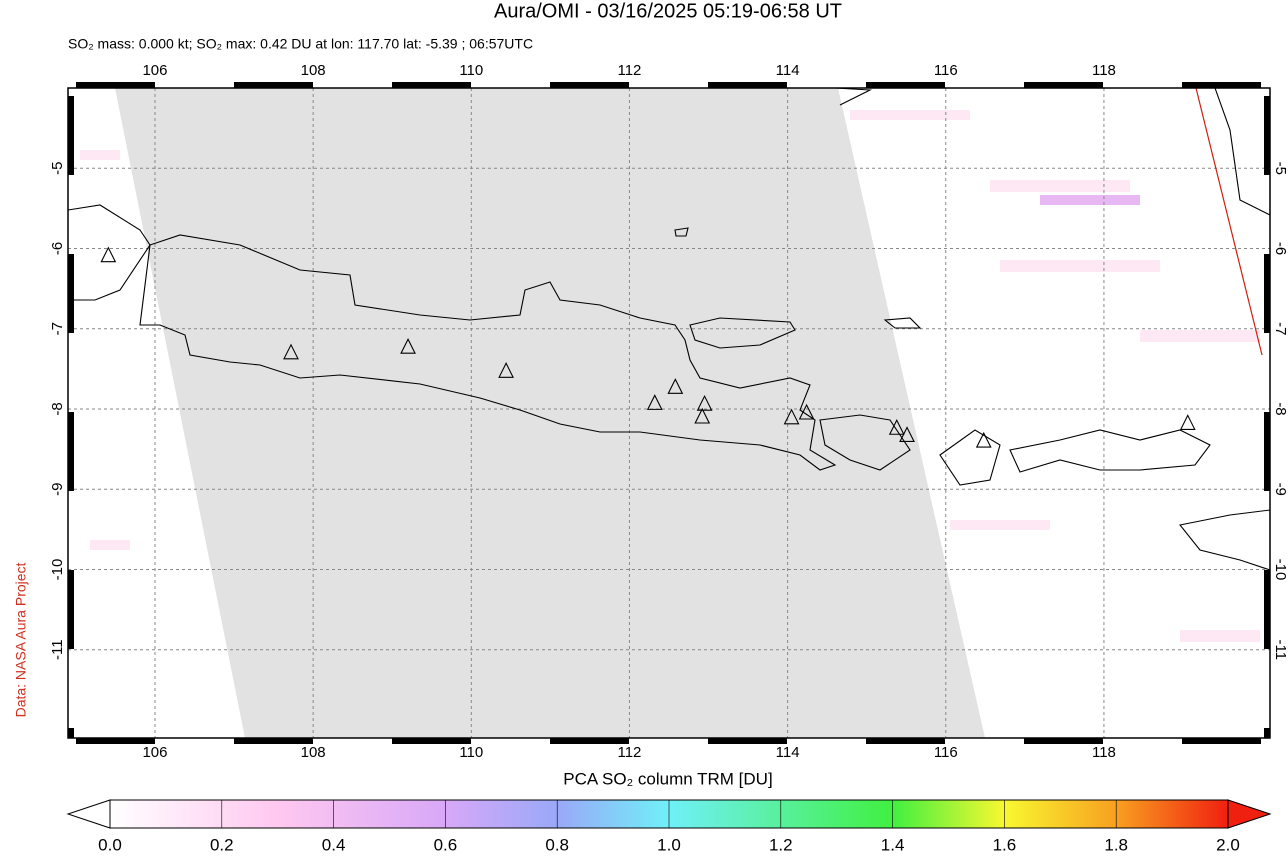 The height and width of the screenshot is (860, 1288). What do you see at coordinates (88, 814) in the screenshot?
I see `colorbar-min-arrow` at bounding box center [88, 814].